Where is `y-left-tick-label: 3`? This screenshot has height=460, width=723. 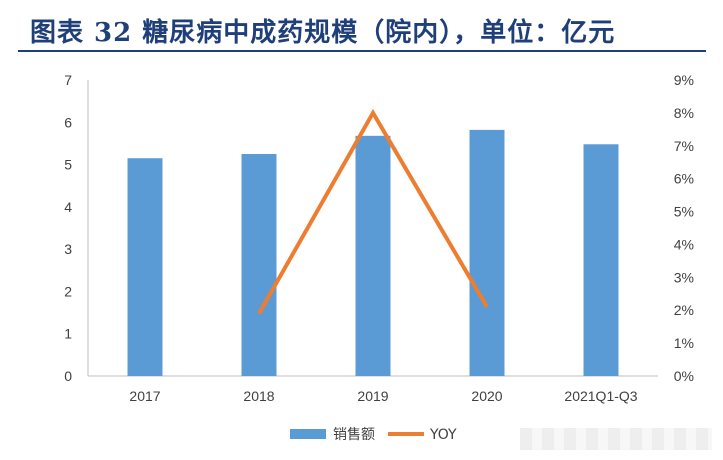 y-left-tick-label: 3 is located at coordinates (68, 249).